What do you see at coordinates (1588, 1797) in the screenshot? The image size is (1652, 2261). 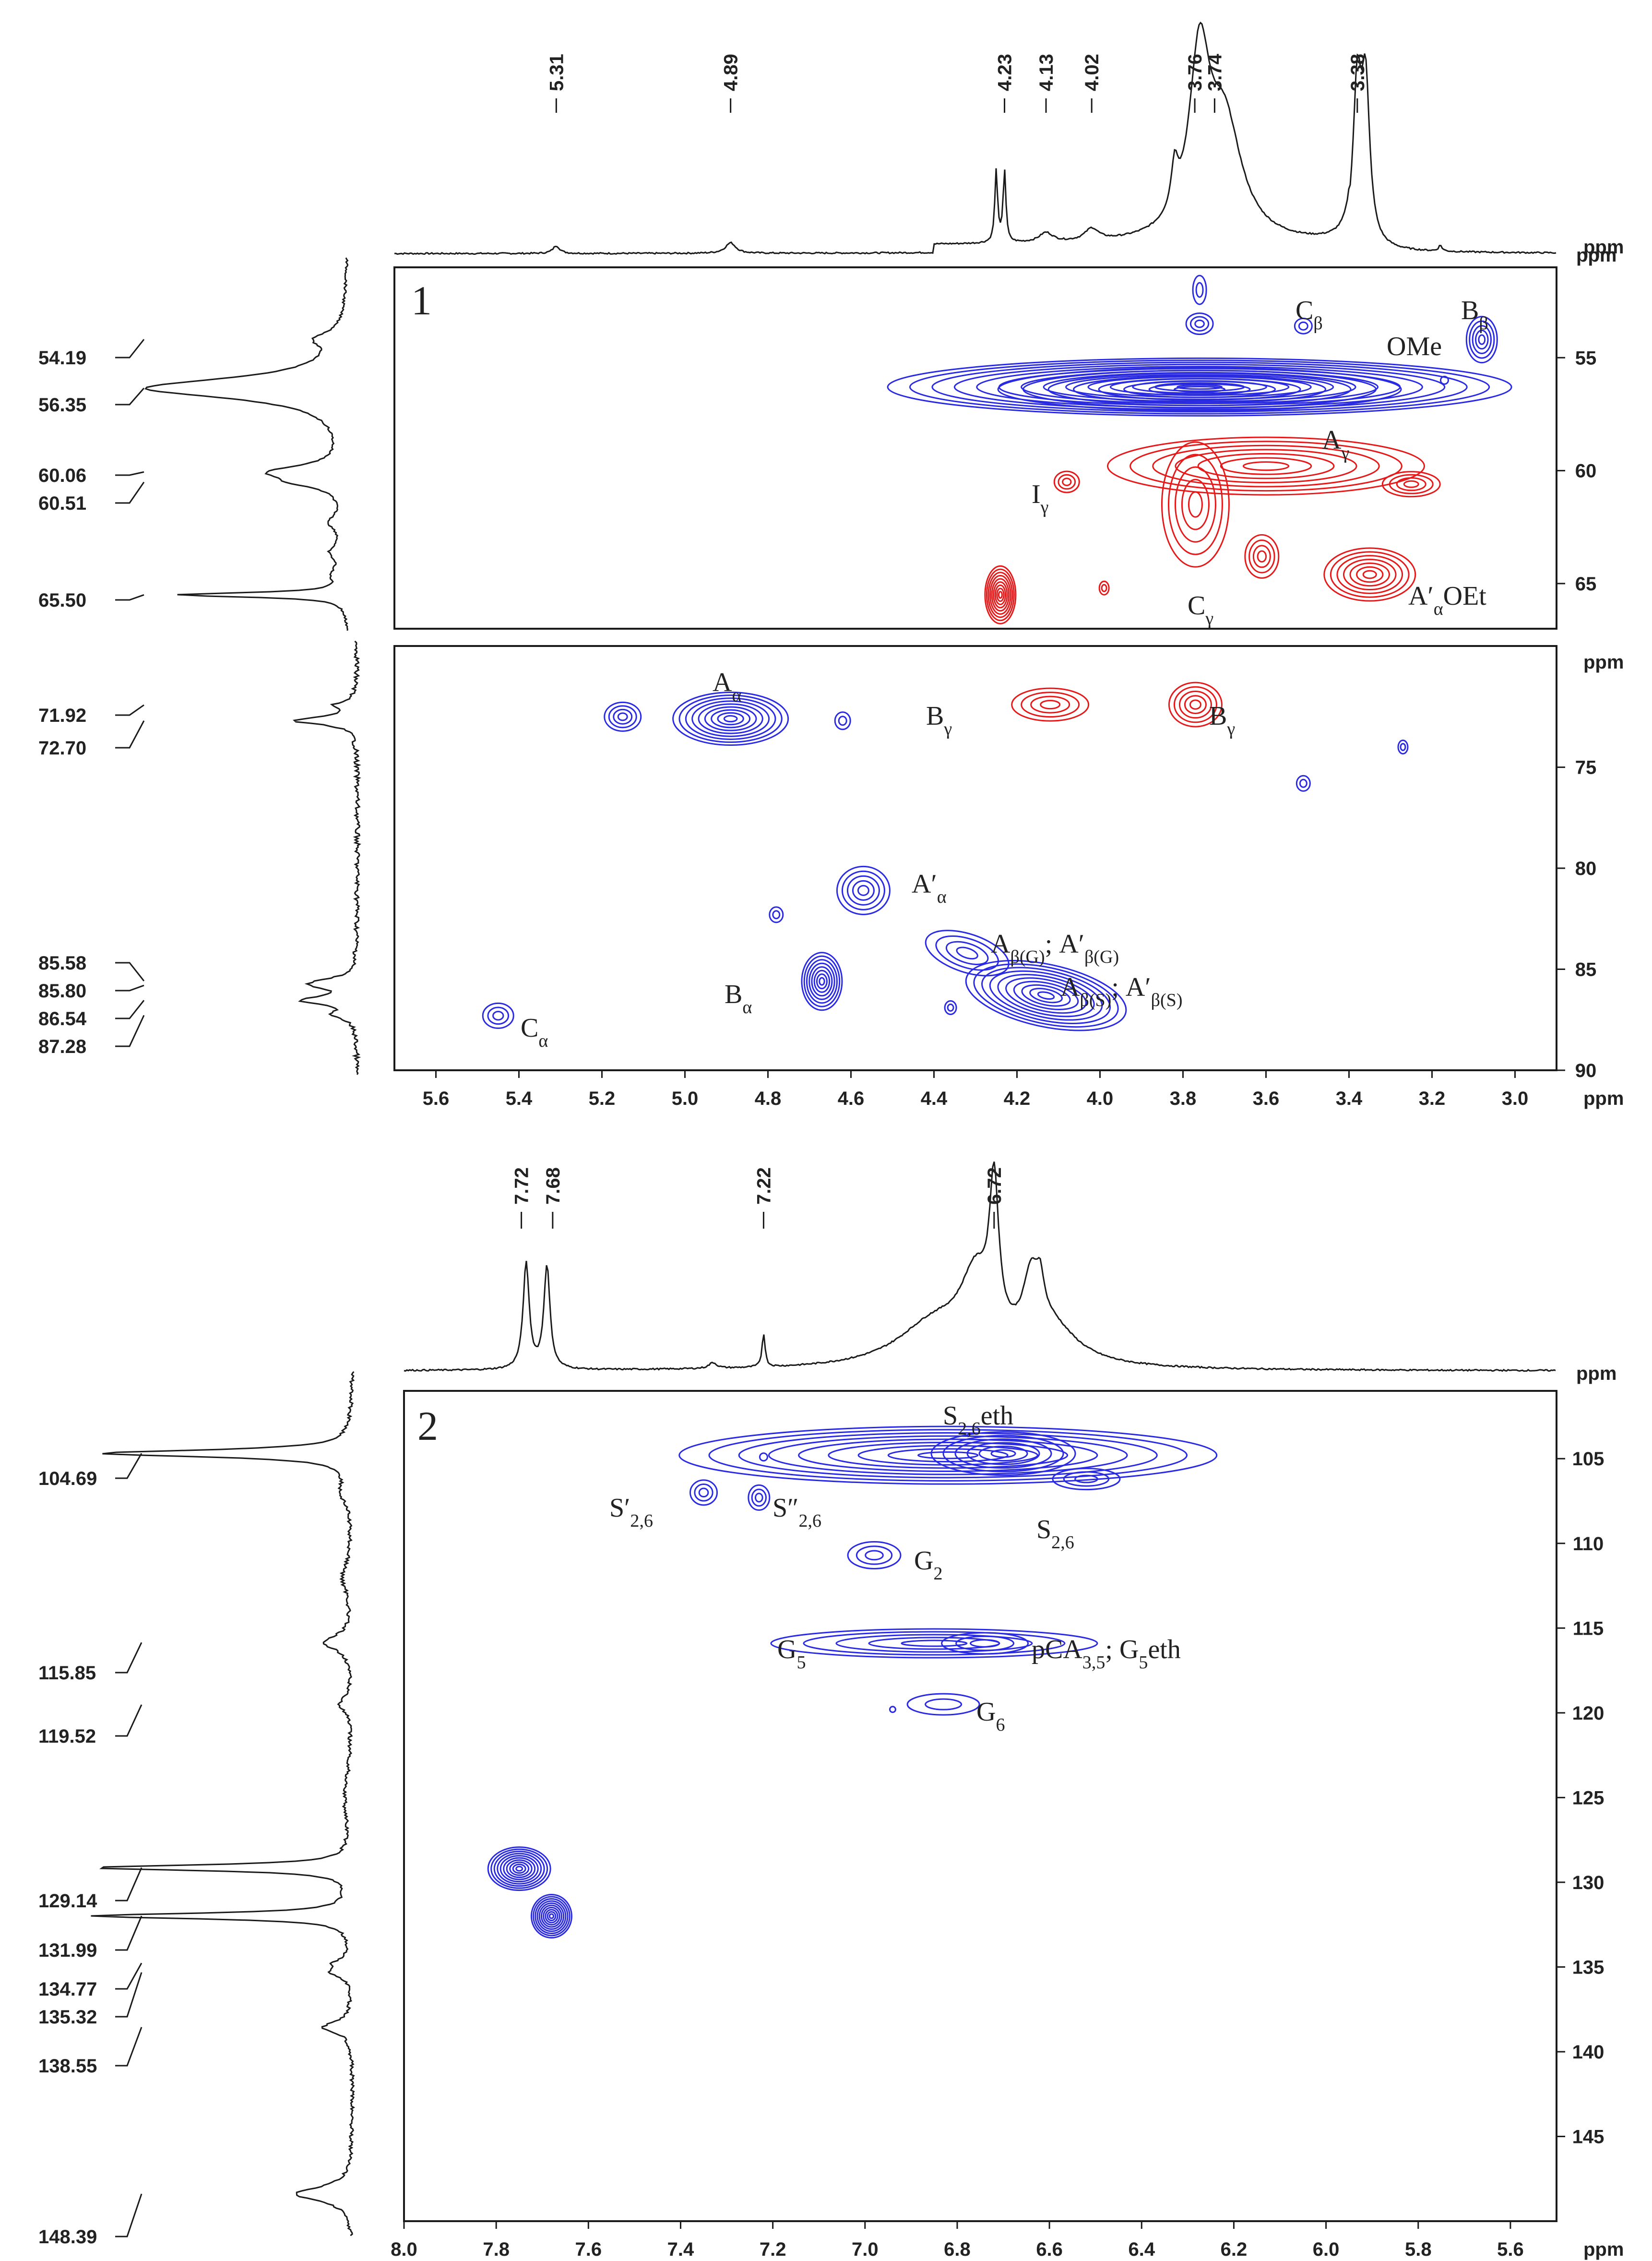 I see `y-tick-label: 125` at bounding box center [1588, 1797].